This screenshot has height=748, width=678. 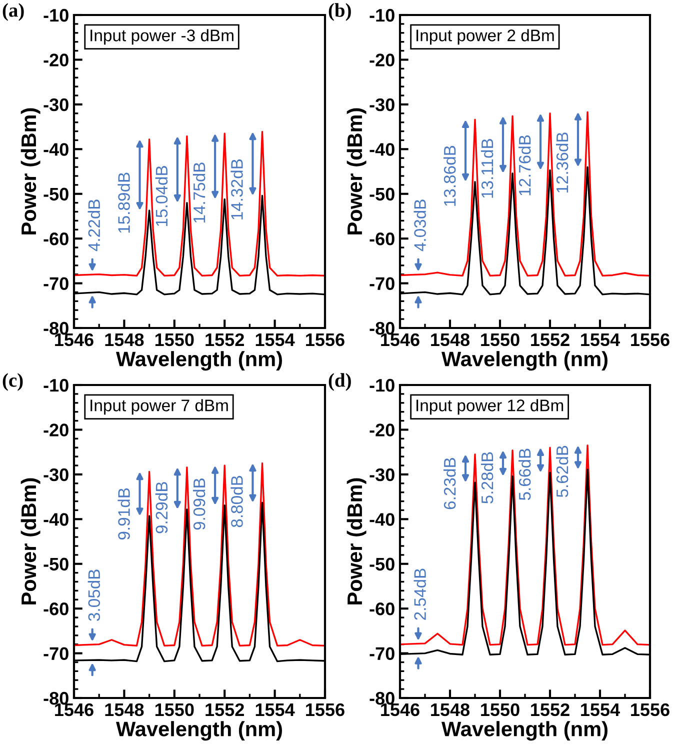 What do you see at coordinates (161, 196) in the screenshot?
I see `annotation: 15.04dB` at bounding box center [161, 196].